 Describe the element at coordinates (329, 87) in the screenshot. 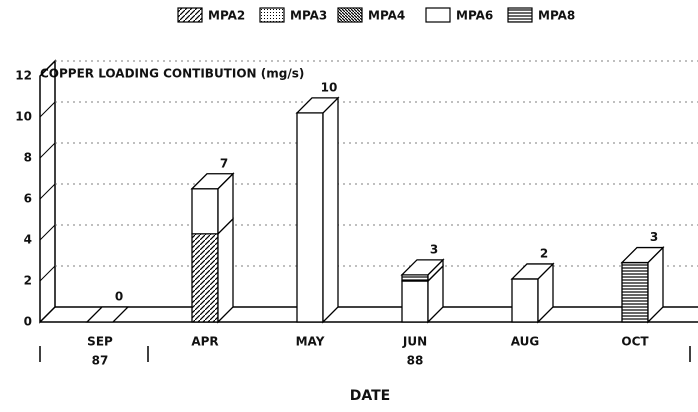

I see `total-label: 10` at that location.